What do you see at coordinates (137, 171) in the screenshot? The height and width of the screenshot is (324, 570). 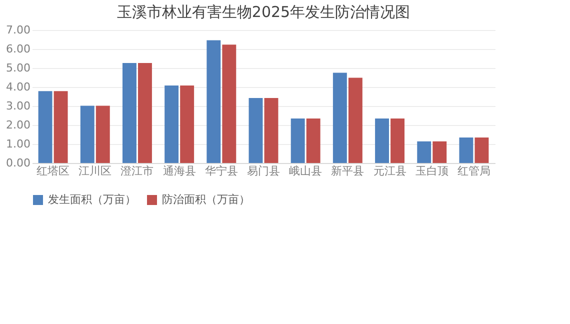 I see `x-tick-label: 澄江市` at bounding box center [137, 171].